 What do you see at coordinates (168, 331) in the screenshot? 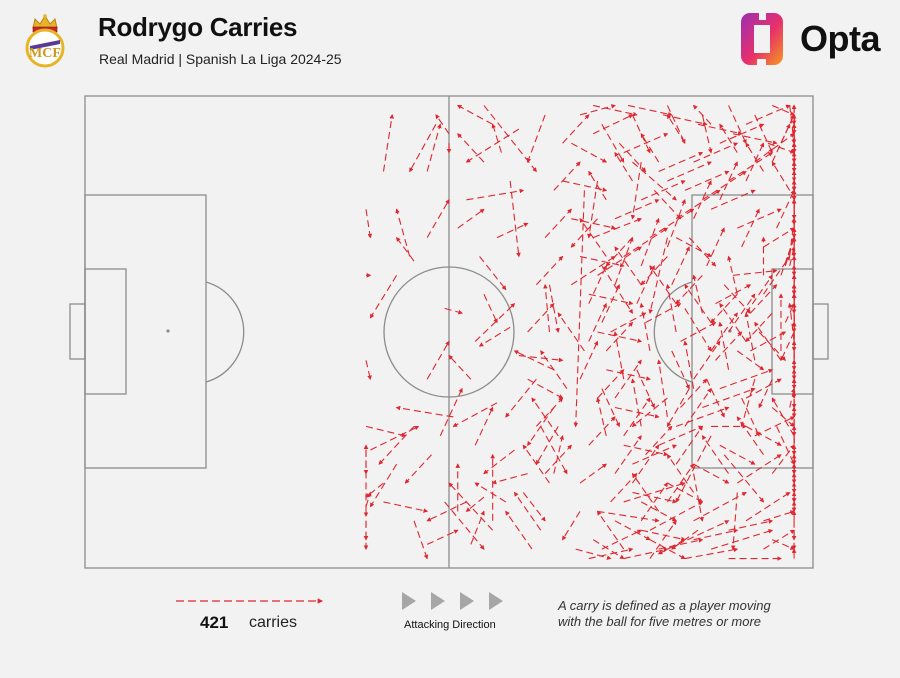
I see `left-penalty-spot` at bounding box center [168, 331].